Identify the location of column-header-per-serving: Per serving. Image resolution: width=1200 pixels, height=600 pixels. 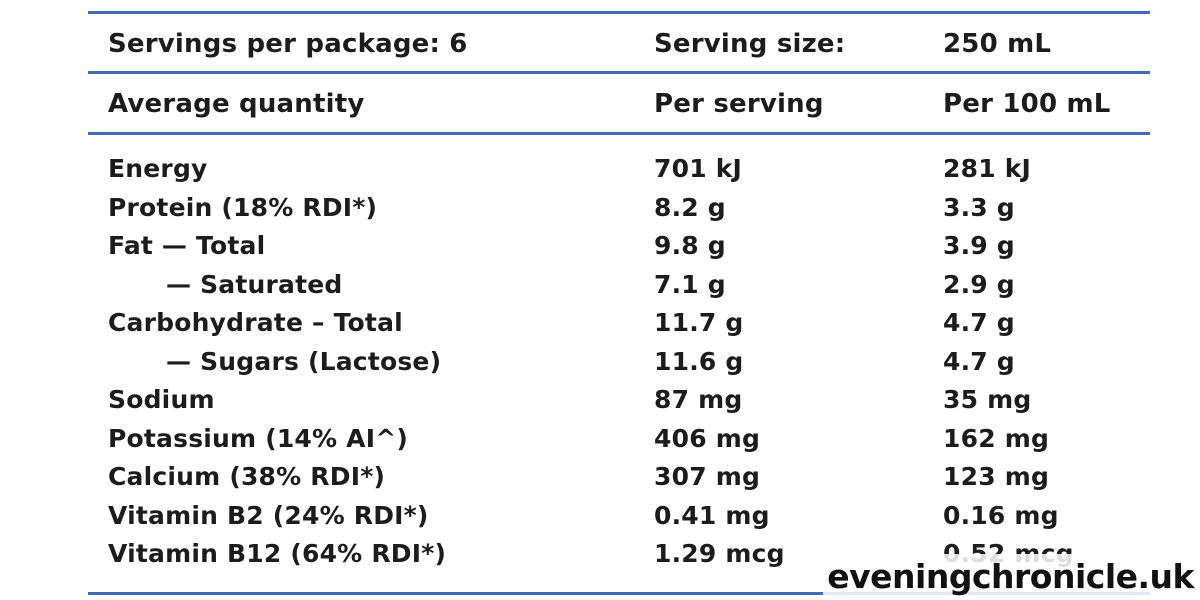
(739, 104).